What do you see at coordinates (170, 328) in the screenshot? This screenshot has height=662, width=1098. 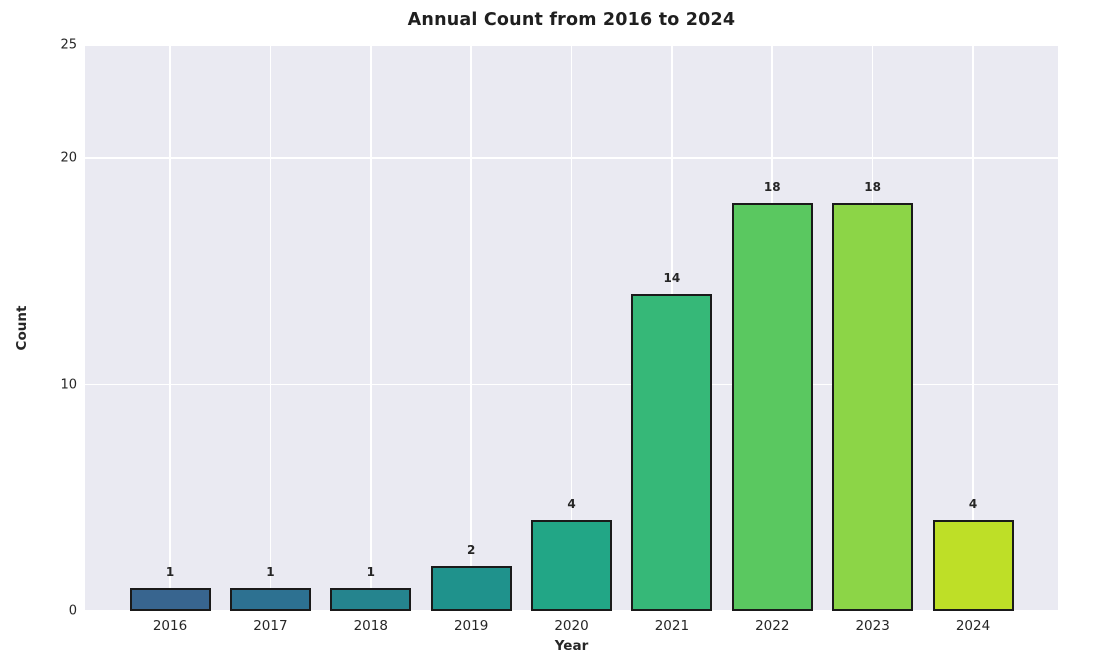 I see `gridline-x-2016` at bounding box center [170, 328].